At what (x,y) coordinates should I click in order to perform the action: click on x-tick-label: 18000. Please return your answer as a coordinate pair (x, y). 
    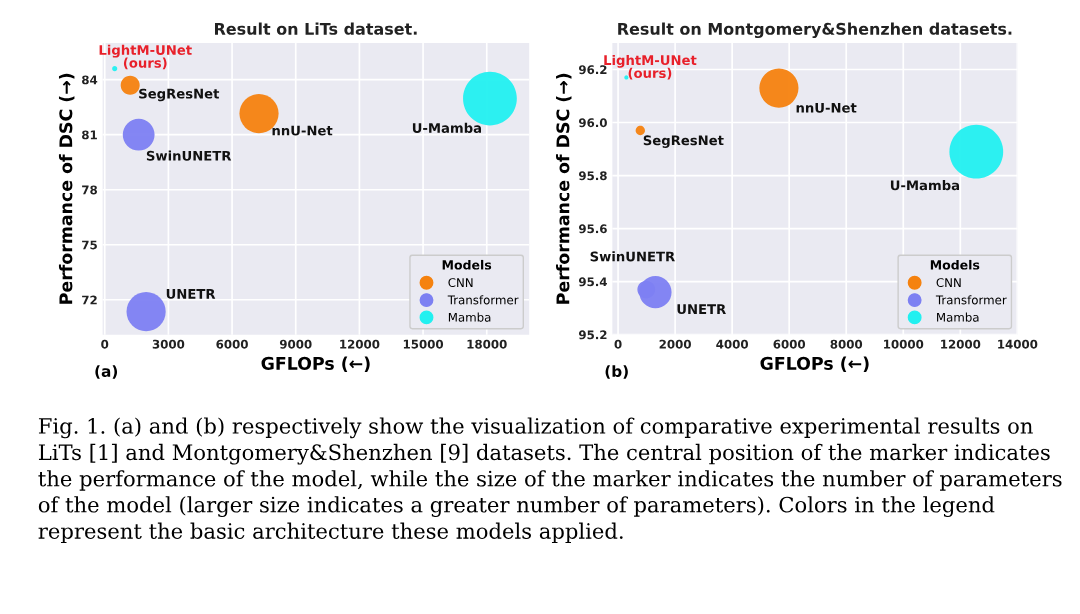
    Looking at the image, I should click on (487, 344).